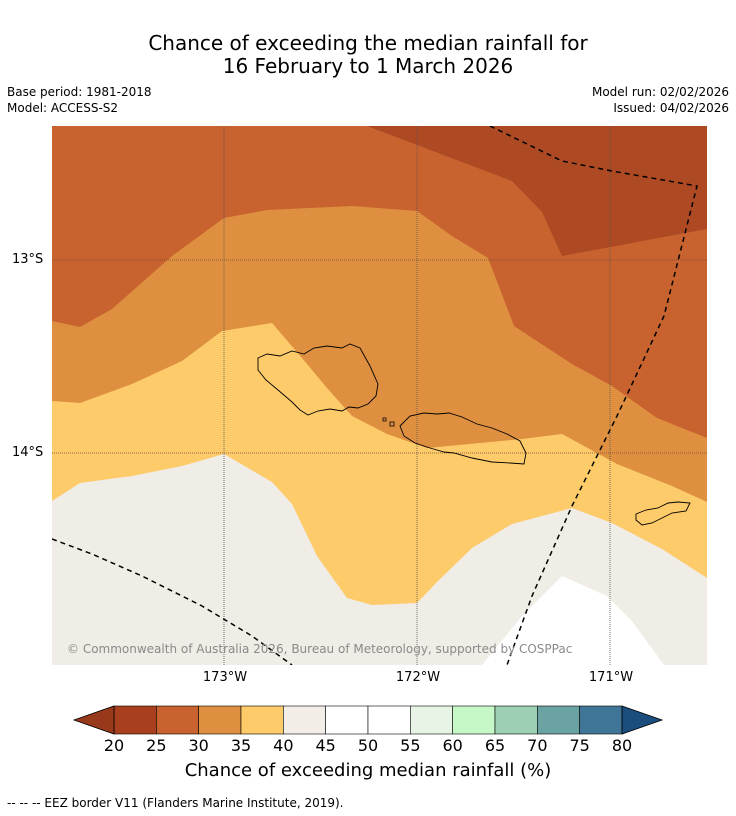  I want to click on lat-label-13s: 13°S, so click(28, 259).